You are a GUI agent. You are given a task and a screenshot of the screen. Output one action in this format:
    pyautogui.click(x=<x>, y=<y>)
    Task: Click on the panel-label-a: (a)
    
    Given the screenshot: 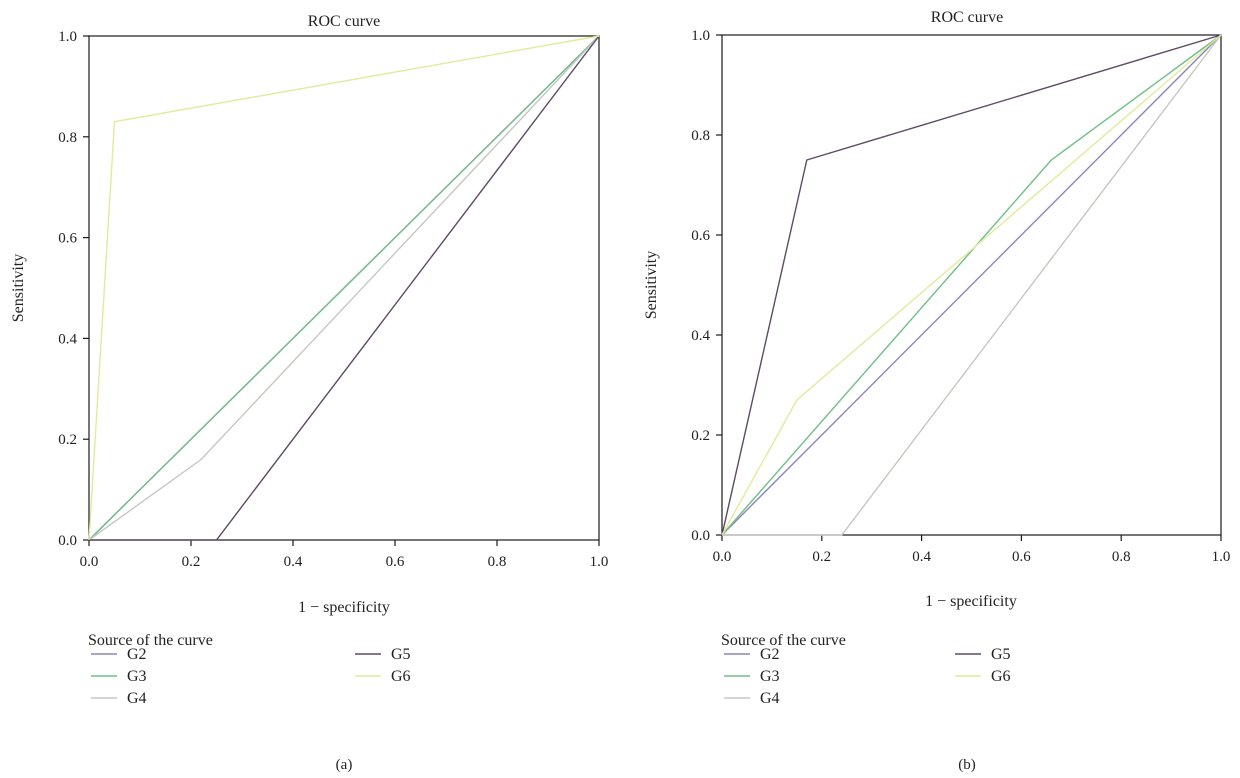 What is the action you would take?
    pyautogui.click(x=344, y=765)
    